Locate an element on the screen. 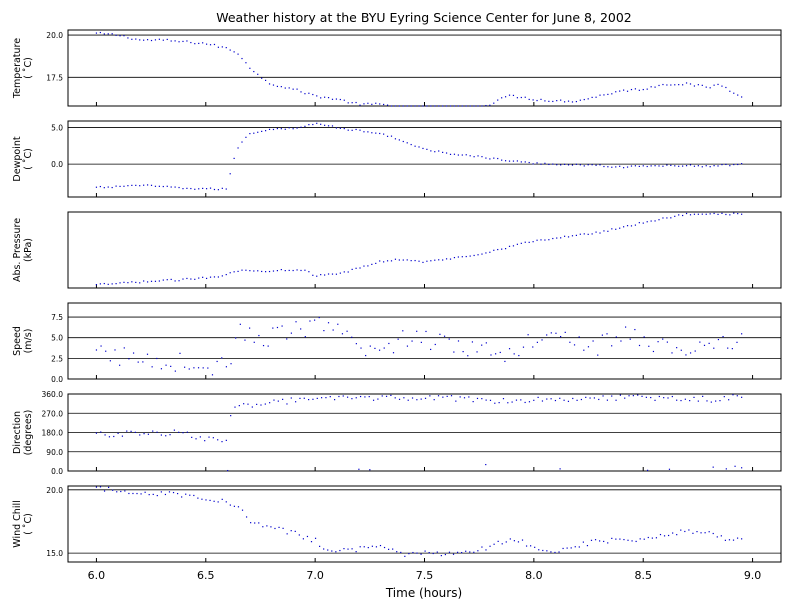 Image resolution: width=792 pixels, height=611 pixels. y-axis-label: ( ˚C) is located at coordinates (28, 524).